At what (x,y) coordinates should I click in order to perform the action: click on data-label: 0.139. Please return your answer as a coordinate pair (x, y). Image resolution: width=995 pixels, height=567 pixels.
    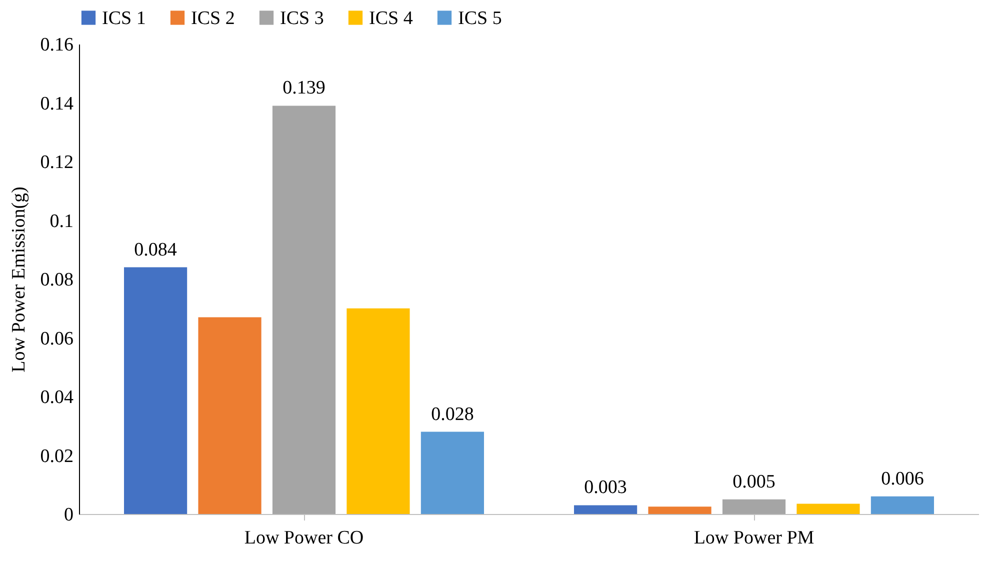
    Looking at the image, I should click on (304, 88).